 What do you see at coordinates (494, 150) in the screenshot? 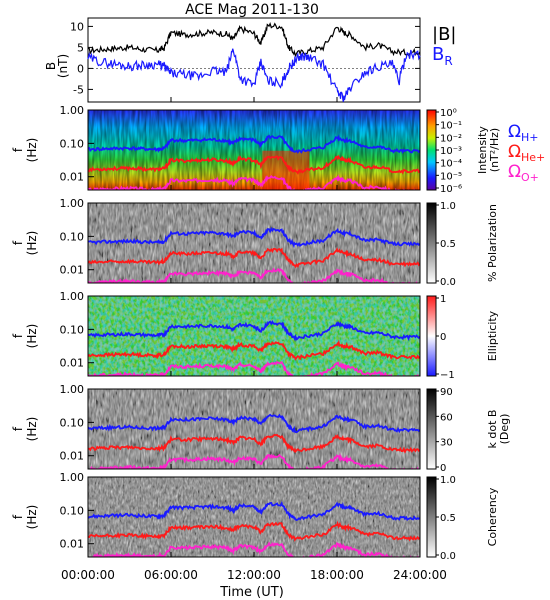
I see `colorbar-unit: (nT²/Hz)` at bounding box center [494, 150].